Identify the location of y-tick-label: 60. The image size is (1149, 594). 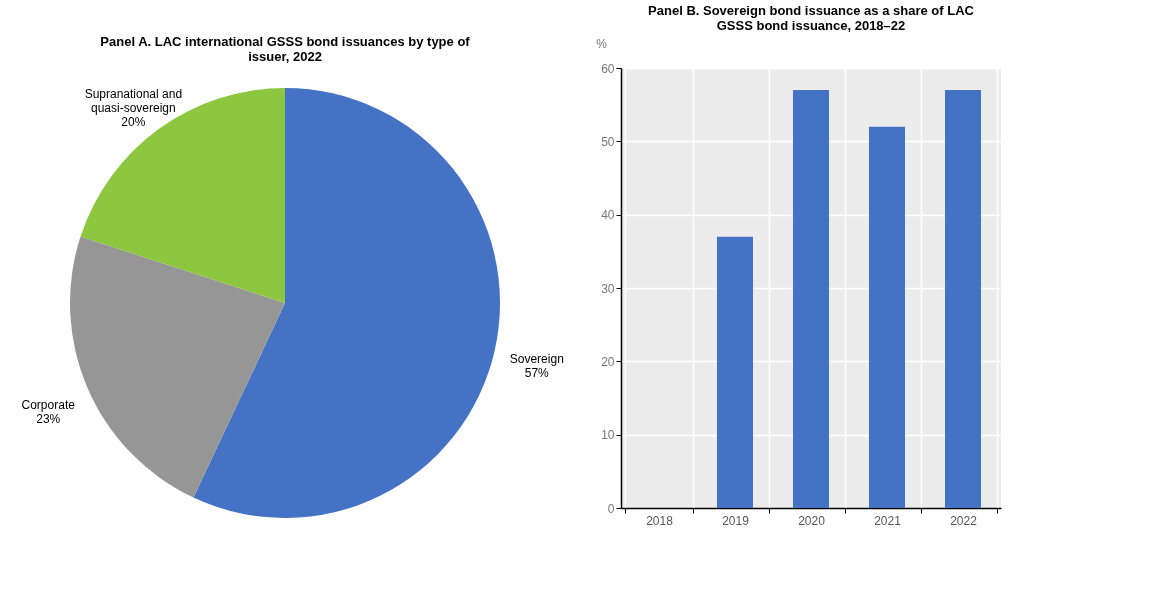
(608, 68).